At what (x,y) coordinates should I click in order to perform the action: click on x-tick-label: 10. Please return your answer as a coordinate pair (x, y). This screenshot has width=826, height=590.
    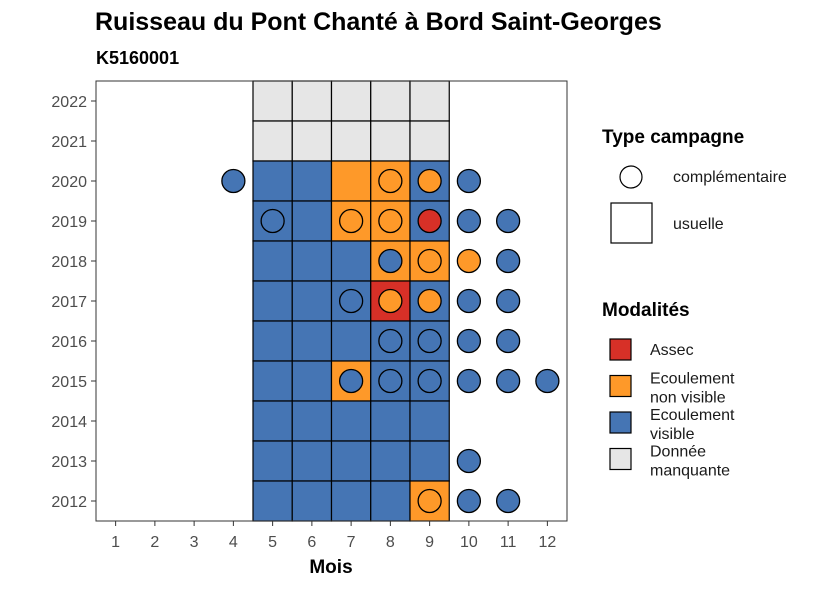
    Looking at the image, I should click on (469, 542).